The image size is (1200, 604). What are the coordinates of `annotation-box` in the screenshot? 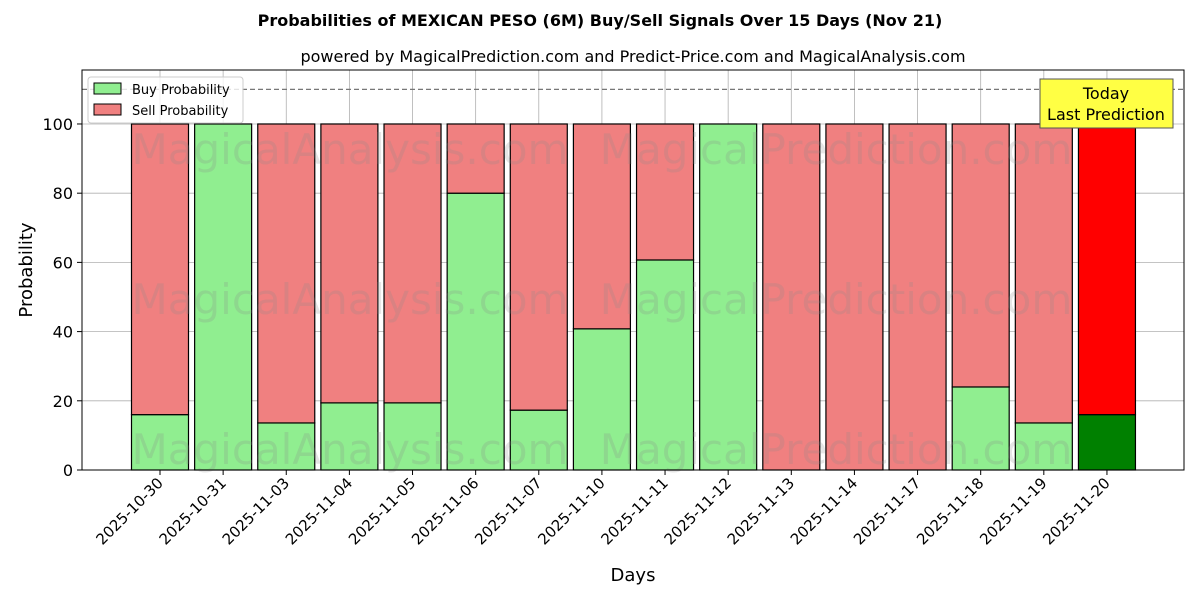 It's located at (1106, 103).